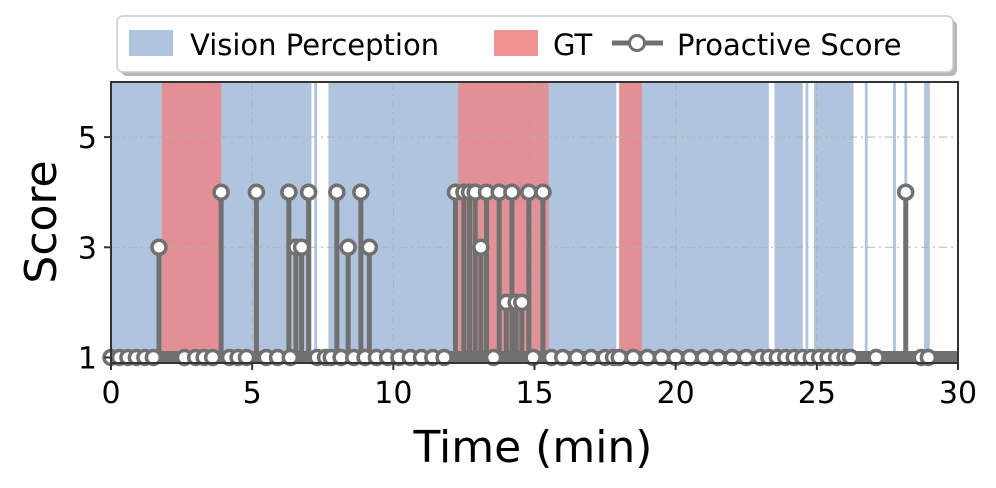 This screenshot has height=488, width=996. What do you see at coordinates (958, 393) in the screenshot?
I see `x-tick-label-6: 30` at bounding box center [958, 393].